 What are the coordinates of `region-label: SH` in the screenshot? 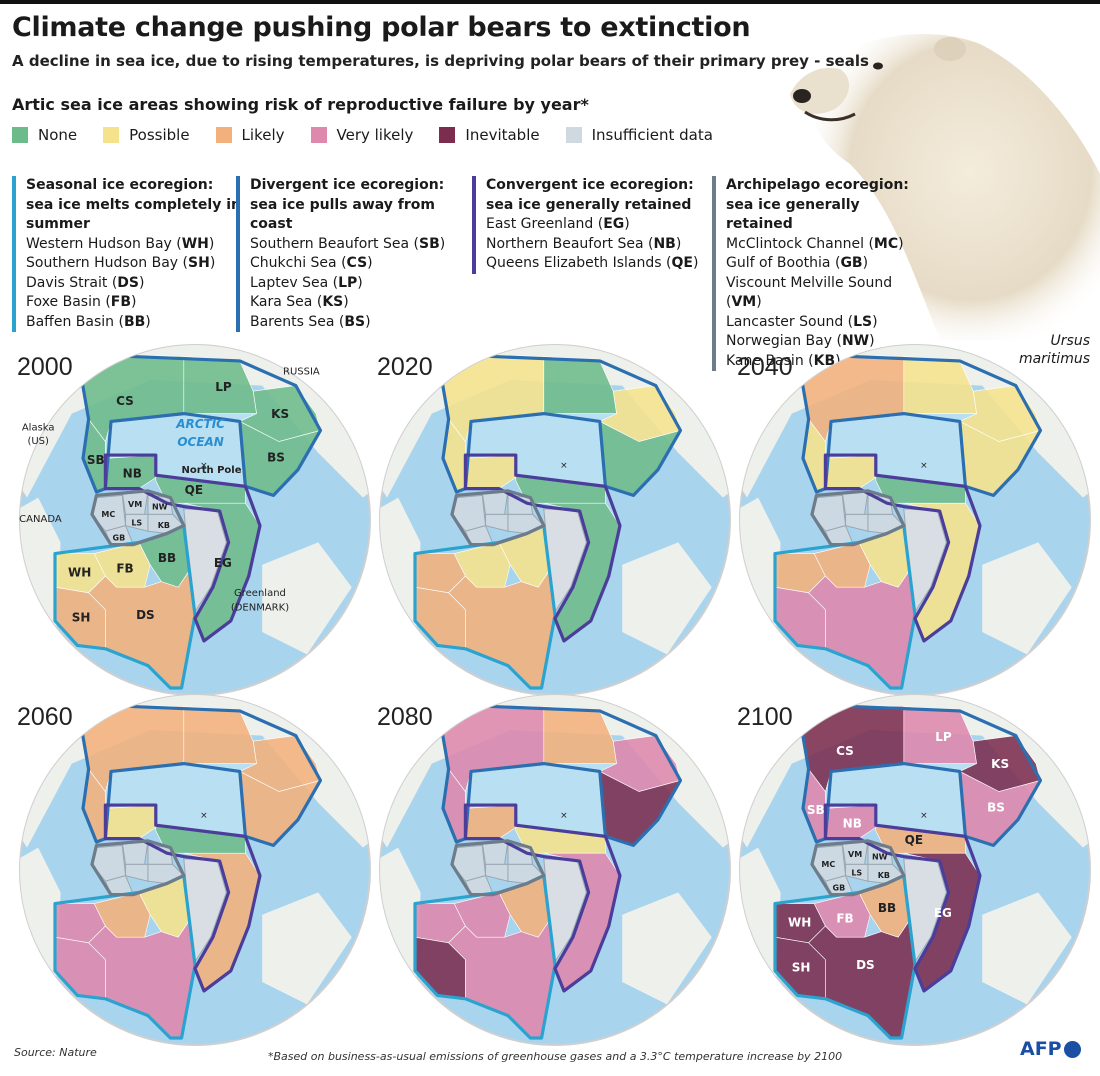 It's located at (81, 617).